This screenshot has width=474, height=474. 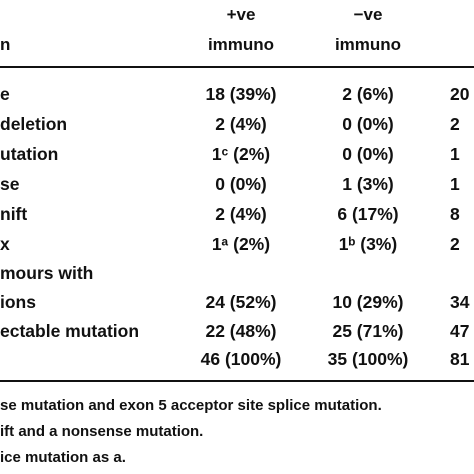 What do you see at coordinates (63, 457) in the screenshot?
I see `footnote: ice mutation as a.` at bounding box center [63, 457].